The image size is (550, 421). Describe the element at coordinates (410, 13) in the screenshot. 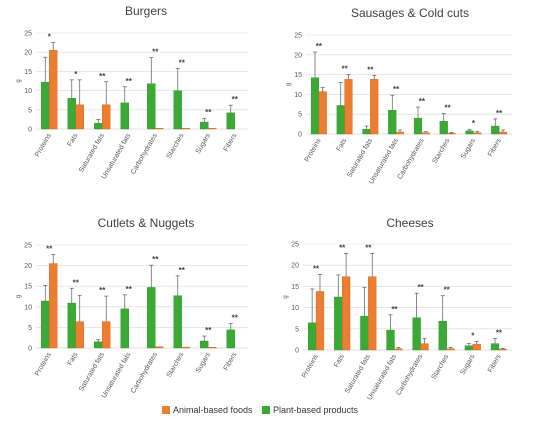

I see `chart-title: Sausages & Cold cuts` at that location.